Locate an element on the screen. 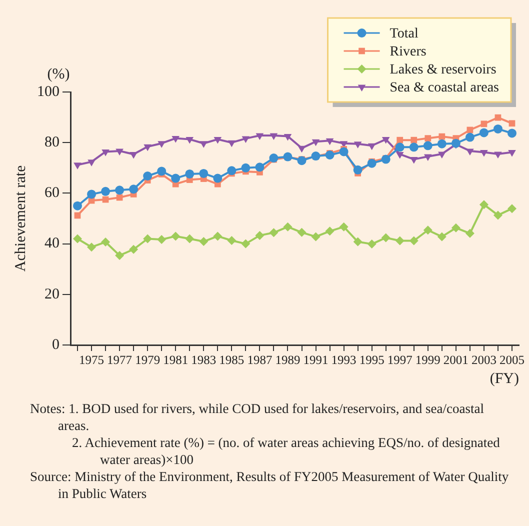 The width and height of the screenshot is (529, 526). x-tick-label: 1983 is located at coordinates (203, 359).